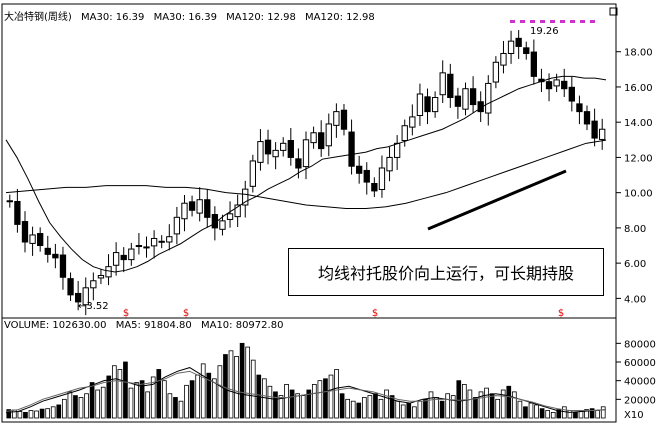 The image size is (664, 430). I want to click on annotation-text: 均线衬托股价向上运行，可长期持股, so click(445, 273).